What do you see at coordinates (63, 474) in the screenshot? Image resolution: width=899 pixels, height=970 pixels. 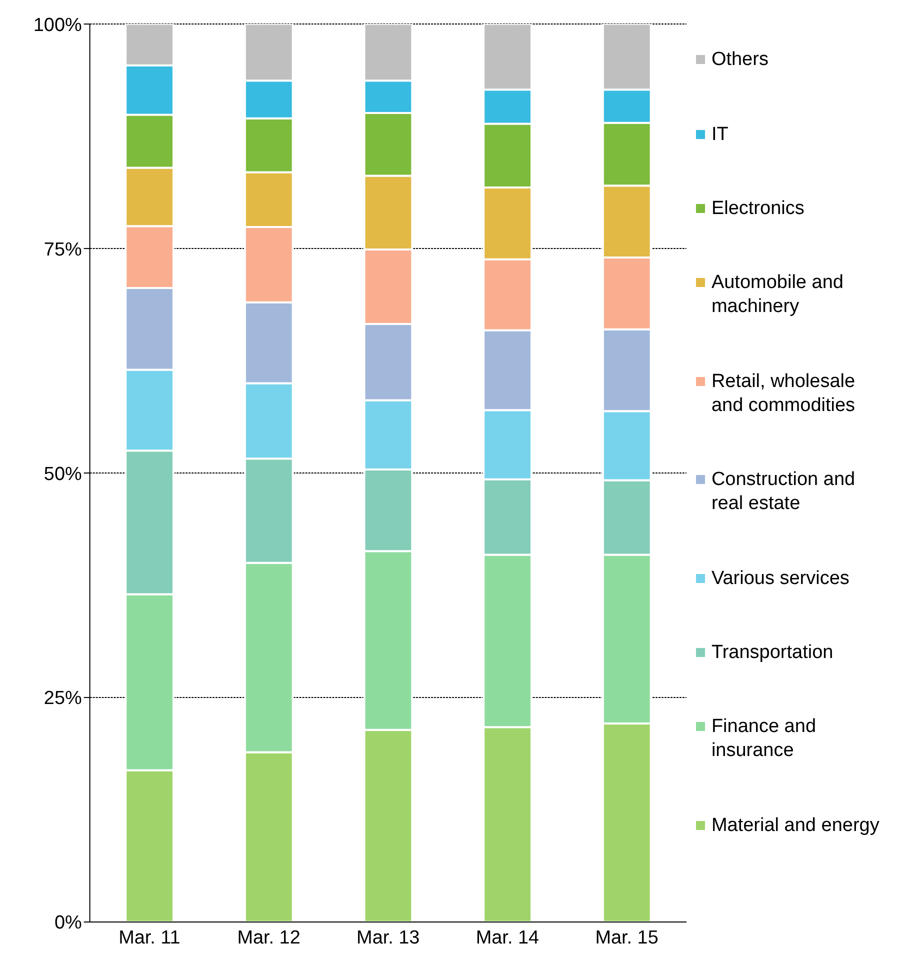 I see `y-tick-label: 50%` at bounding box center [63, 474].